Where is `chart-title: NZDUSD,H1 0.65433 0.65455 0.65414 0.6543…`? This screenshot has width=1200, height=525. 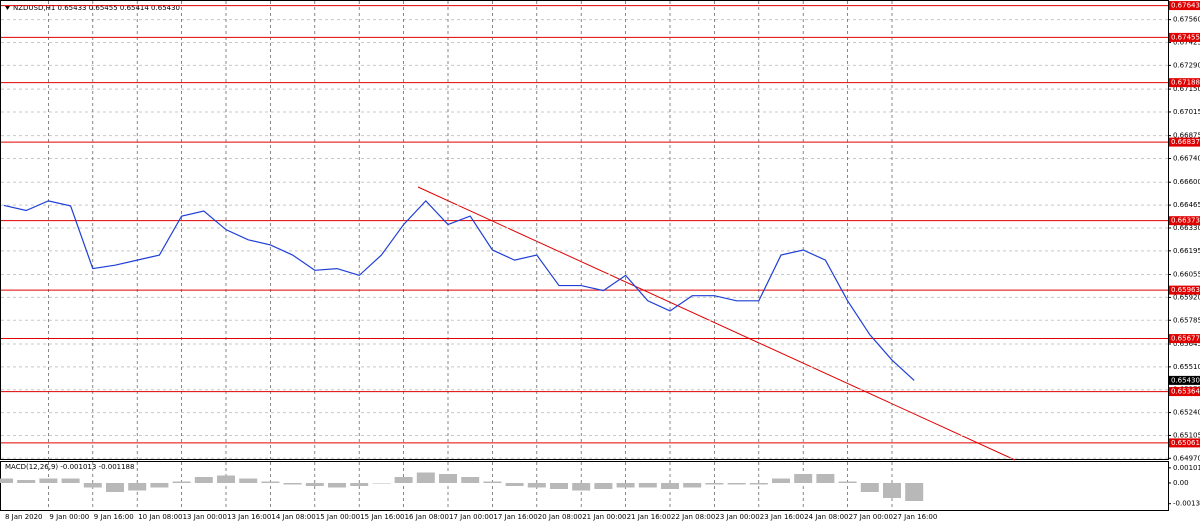 chart-title: NZDUSD,H1 0.65433 0.65455 0.65414 0.6543… is located at coordinates (96, 8).